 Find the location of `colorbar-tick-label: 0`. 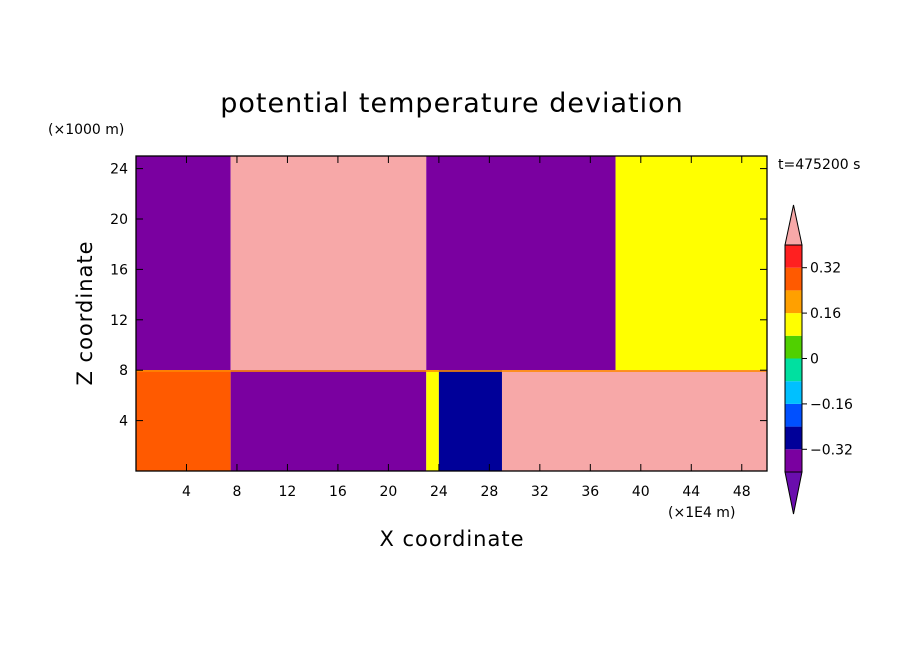

colorbar-tick-label: 0 is located at coordinates (814, 360).